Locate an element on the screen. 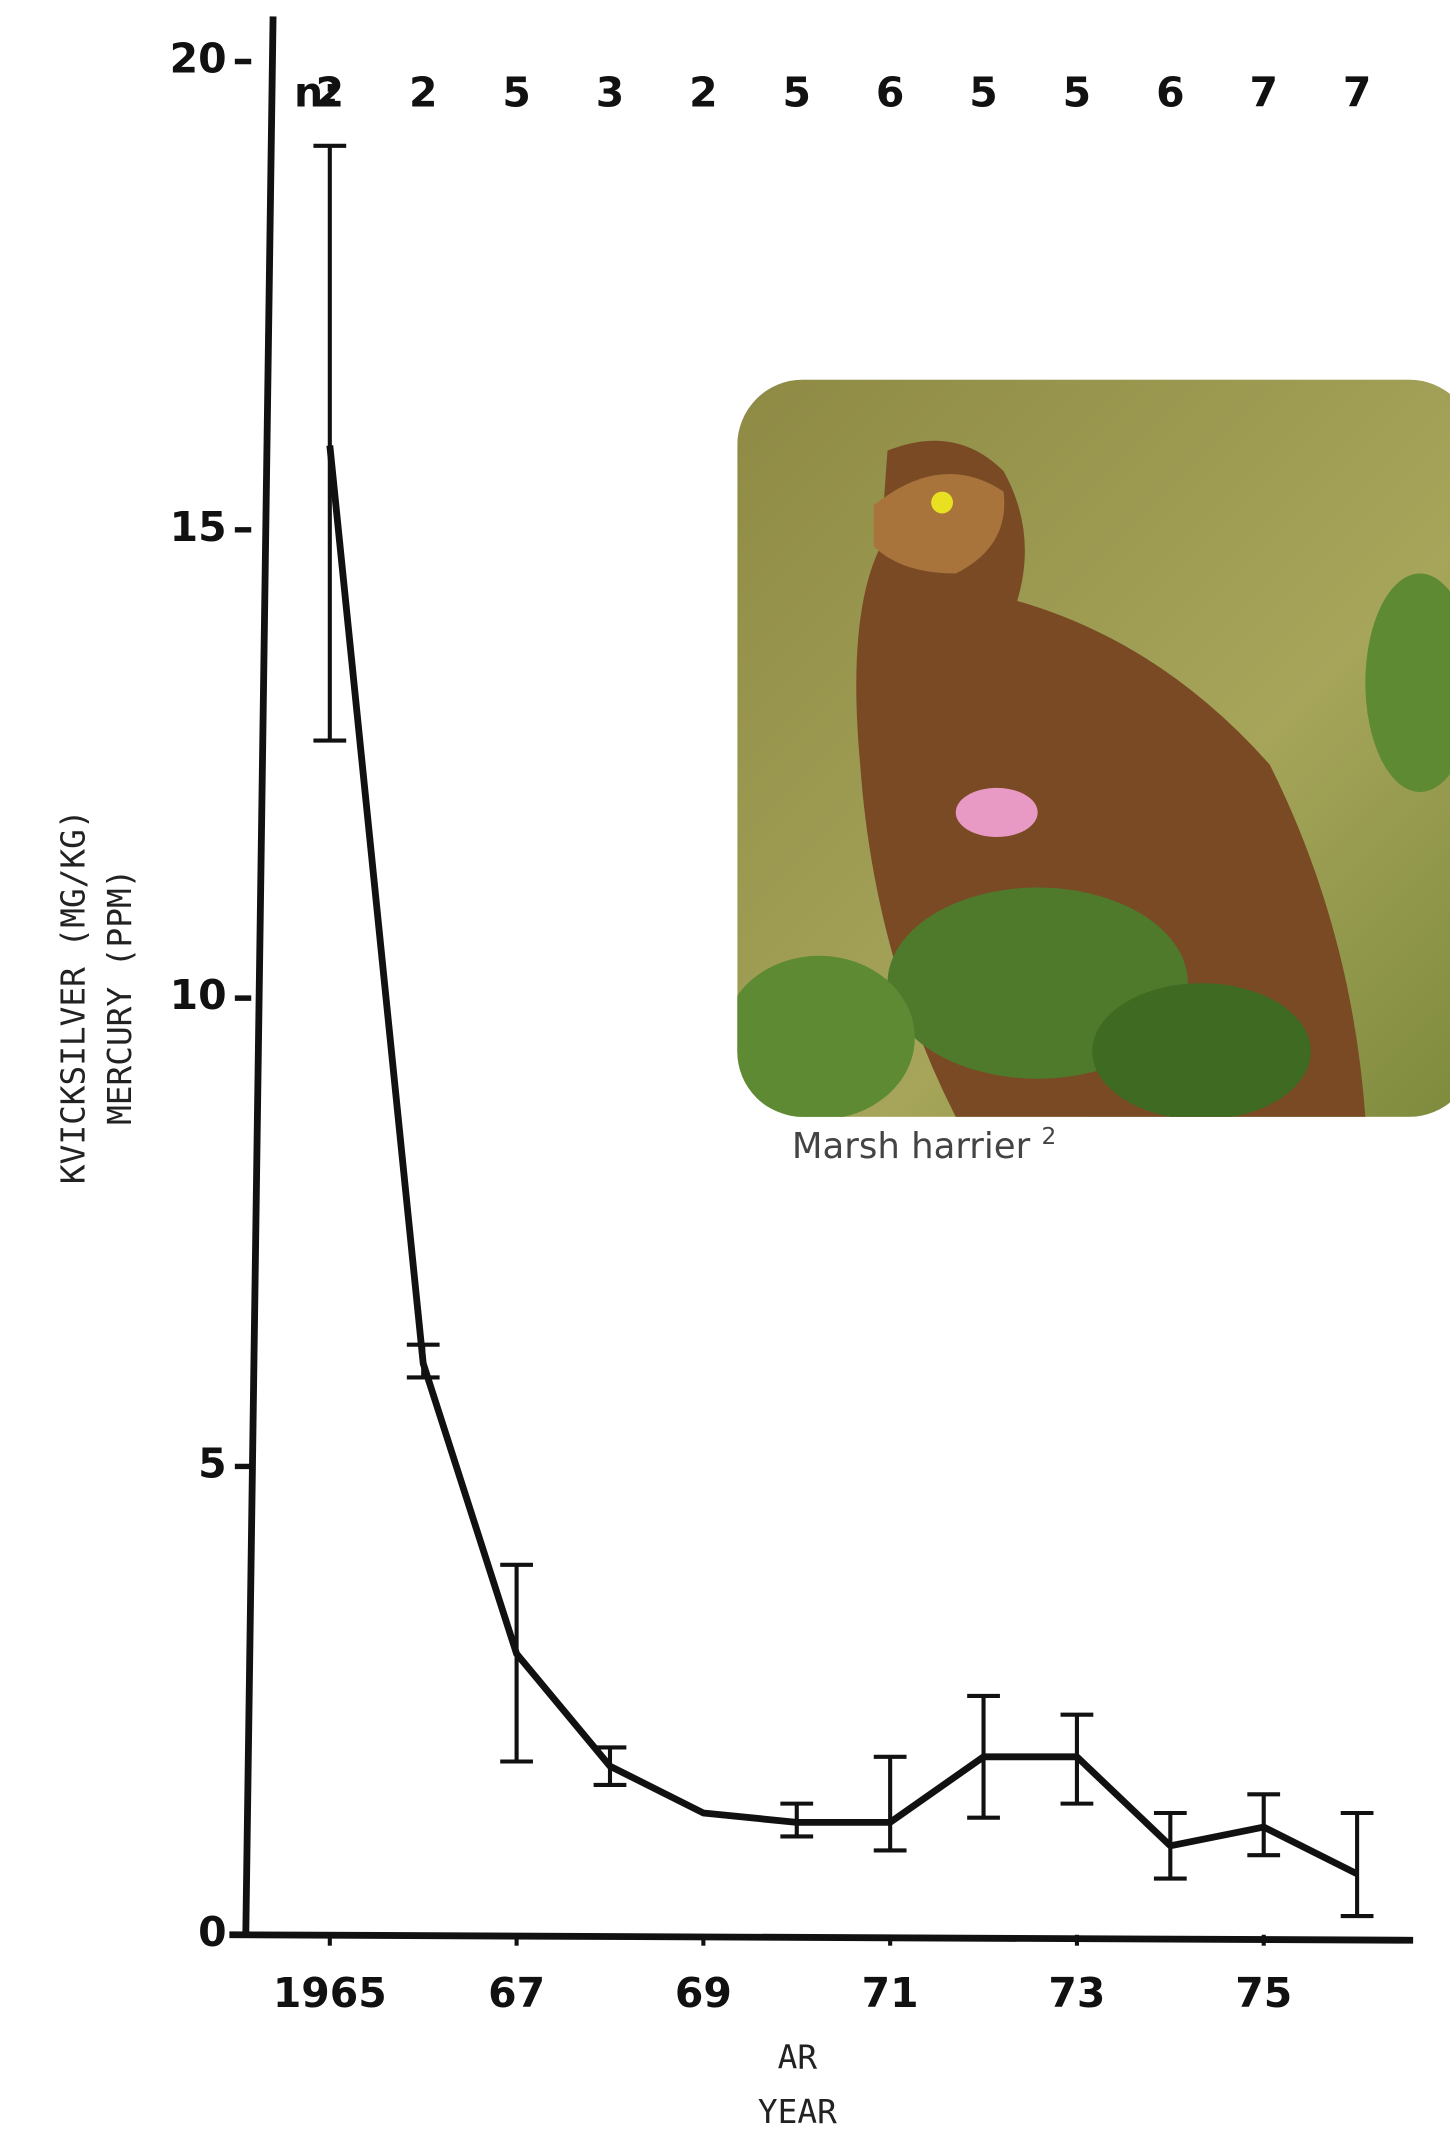  caption: Marsh harrier is located at coordinates (911, 1146).